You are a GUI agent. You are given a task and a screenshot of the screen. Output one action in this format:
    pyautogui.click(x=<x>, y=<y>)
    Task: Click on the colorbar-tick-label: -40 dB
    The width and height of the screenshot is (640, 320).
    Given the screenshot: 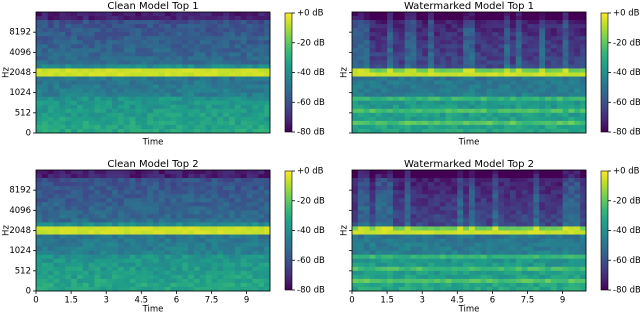 What is the action you would take?
    pyautogui.click(x=311, y=73)
    